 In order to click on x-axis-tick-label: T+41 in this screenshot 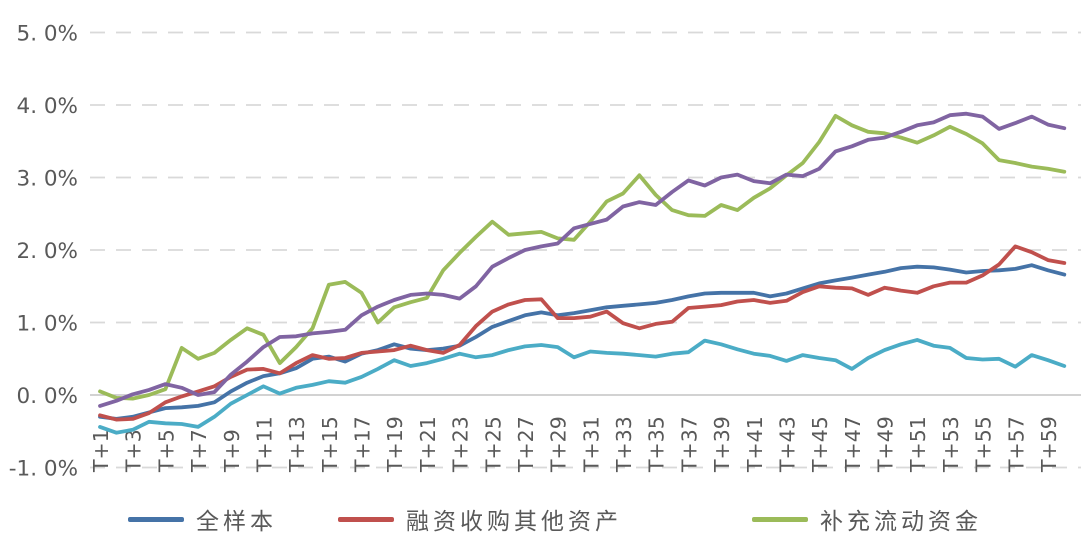, I will do `click(755, 444)`.